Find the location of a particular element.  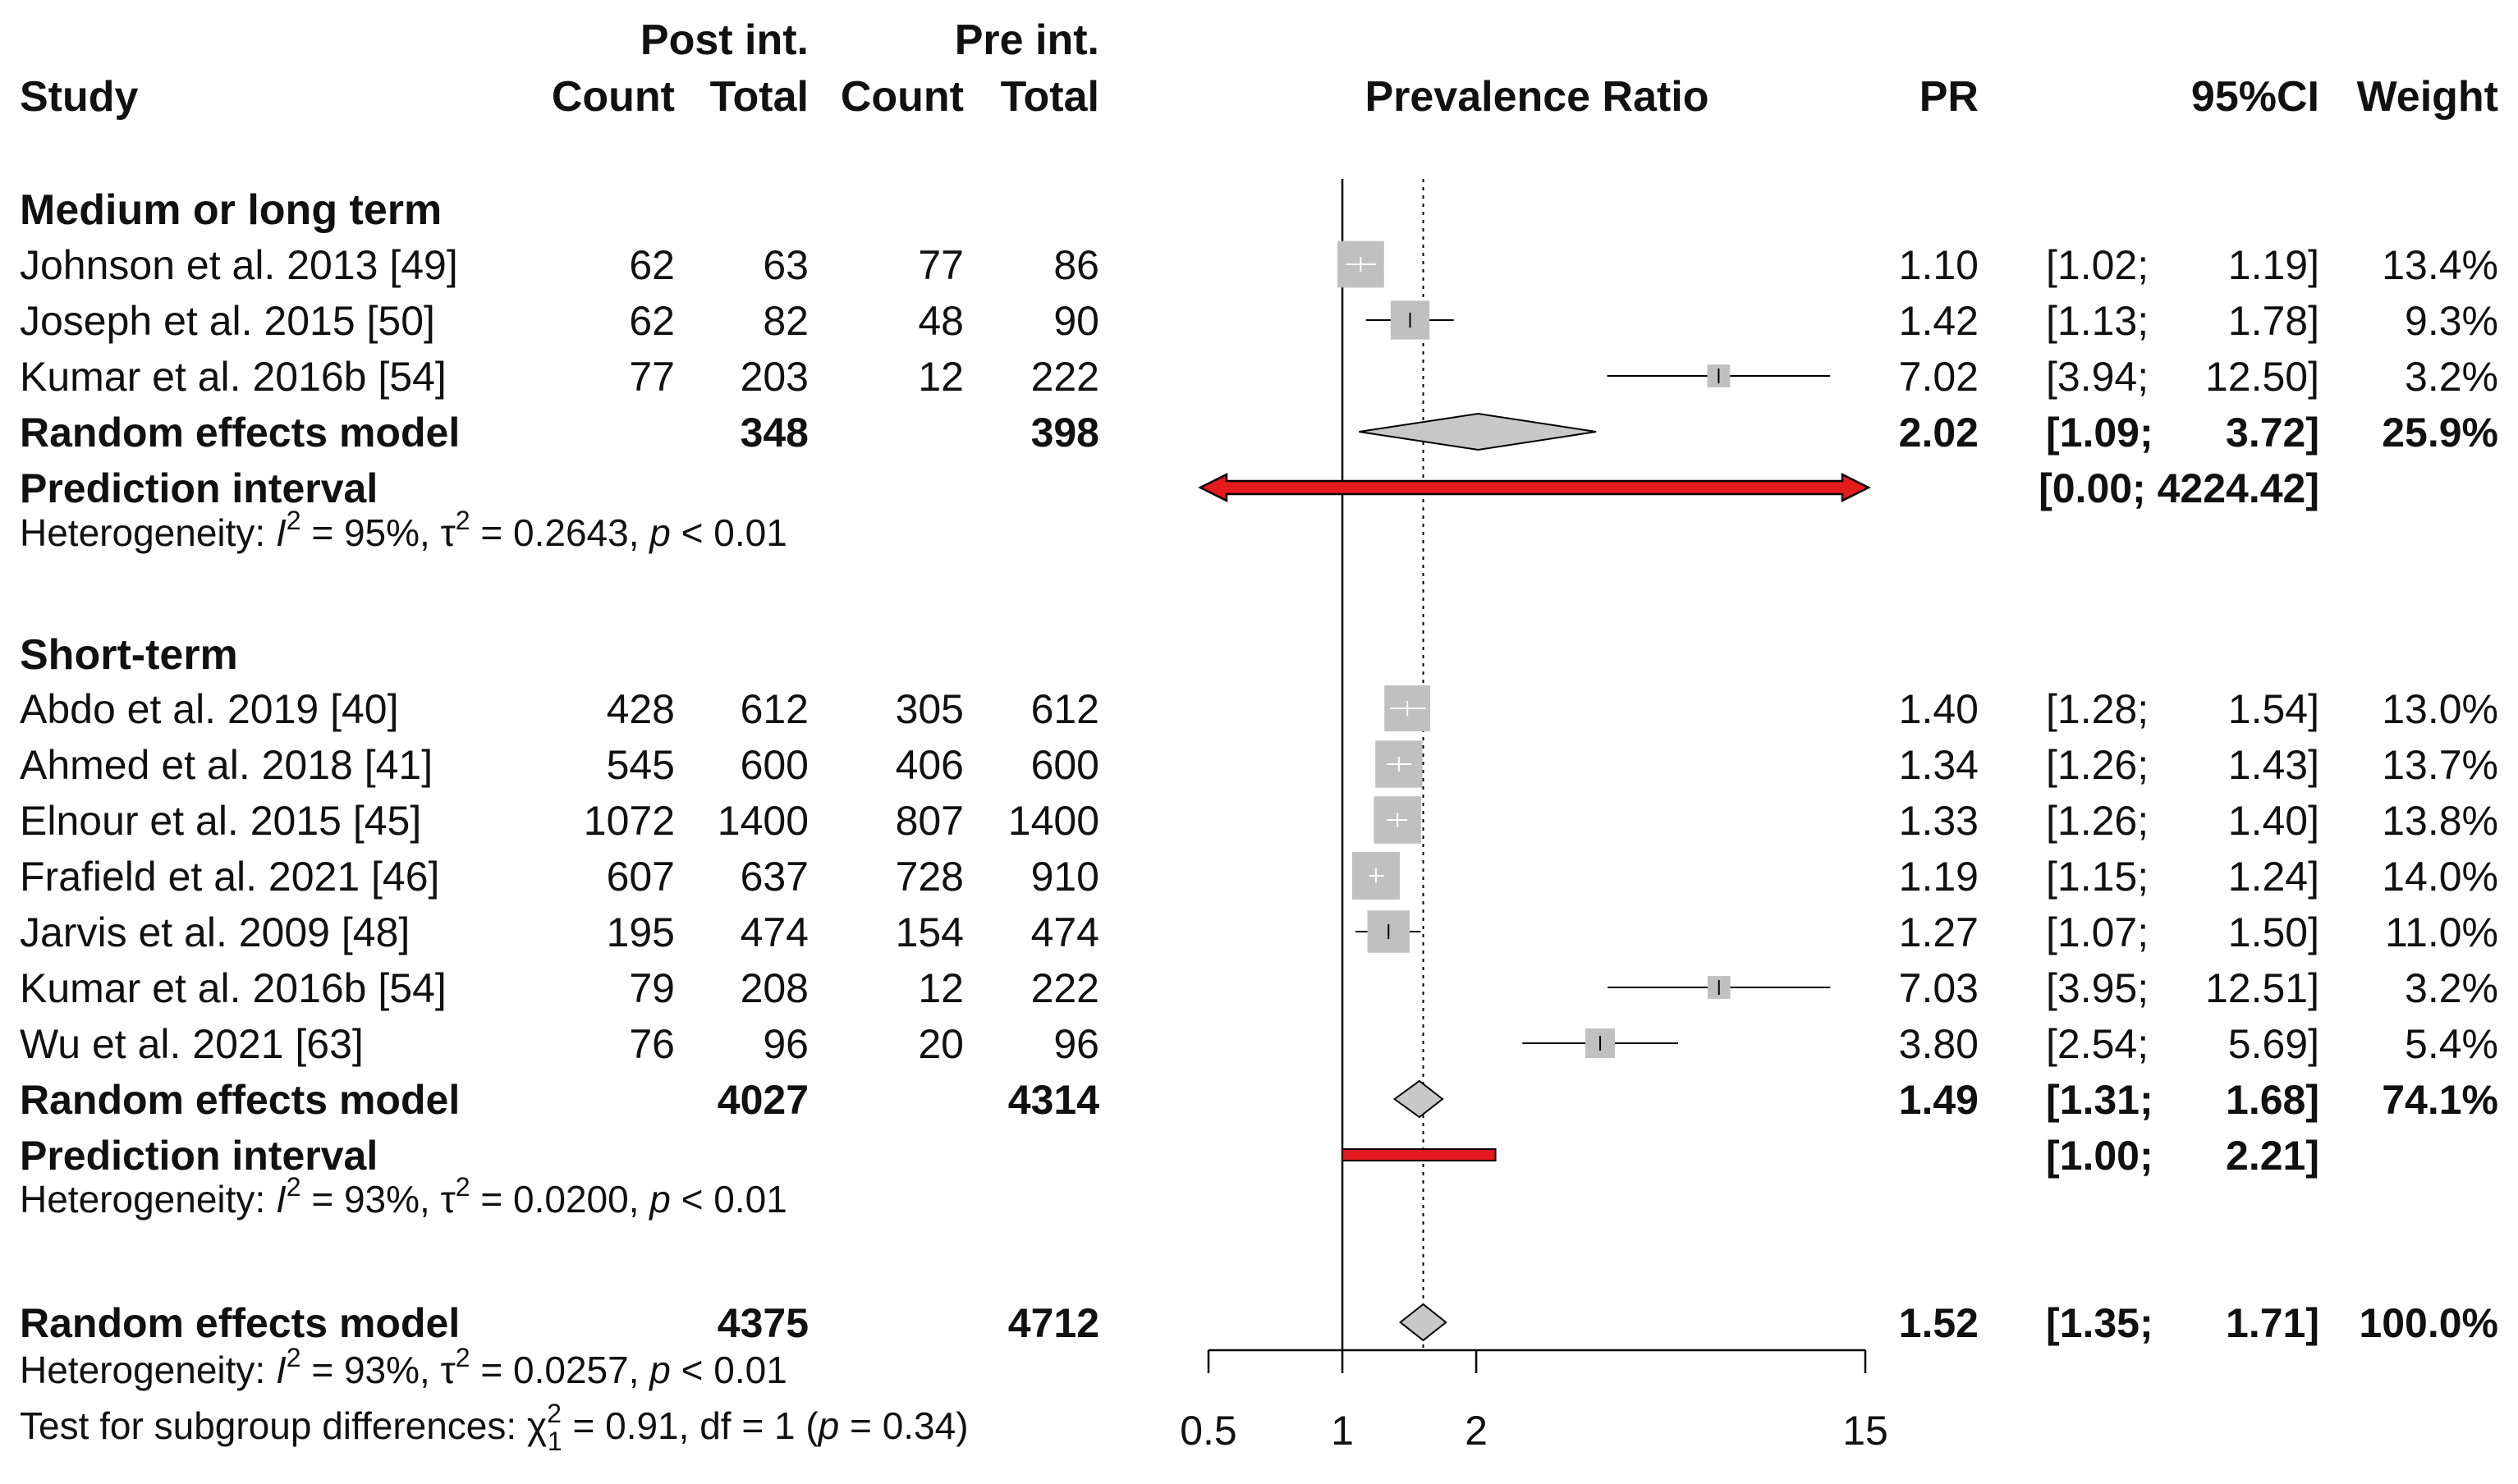

weight-value: 13.8% is located at coordinates (2440, 821).